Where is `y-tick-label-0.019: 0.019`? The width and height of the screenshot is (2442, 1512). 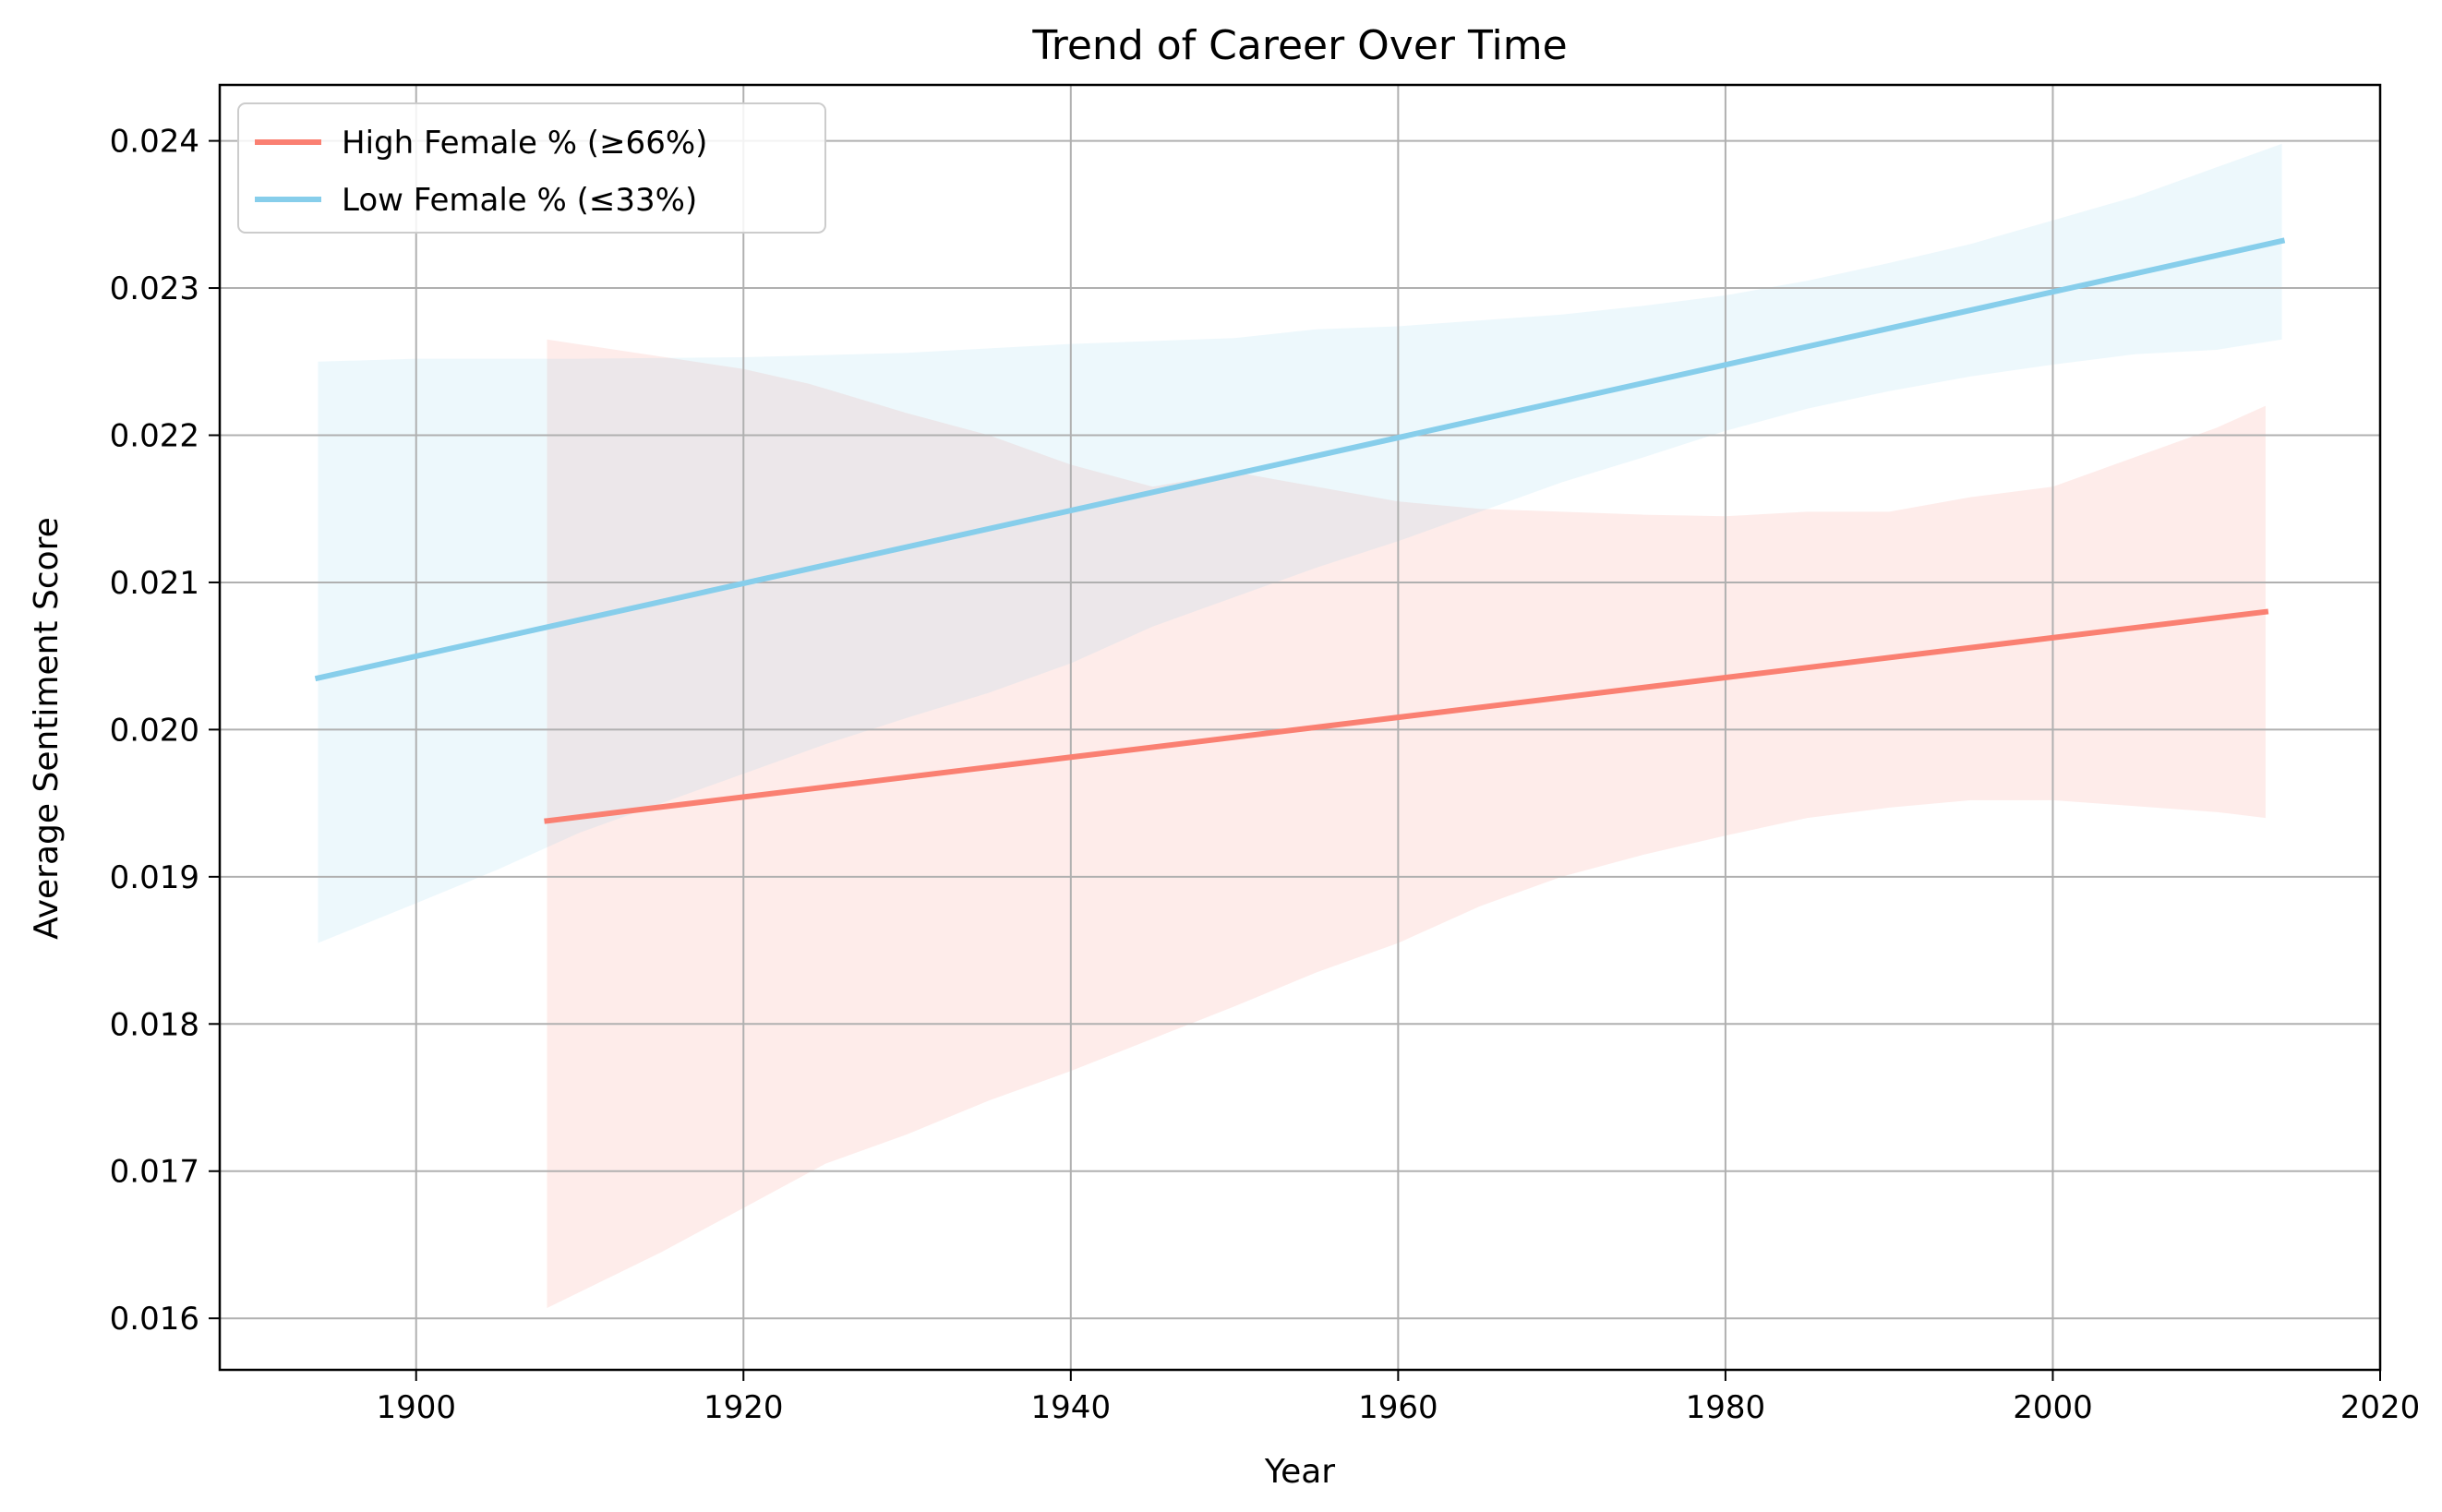 y-tick-label-0.019: 0.019 is located at coordinates (154, 877).